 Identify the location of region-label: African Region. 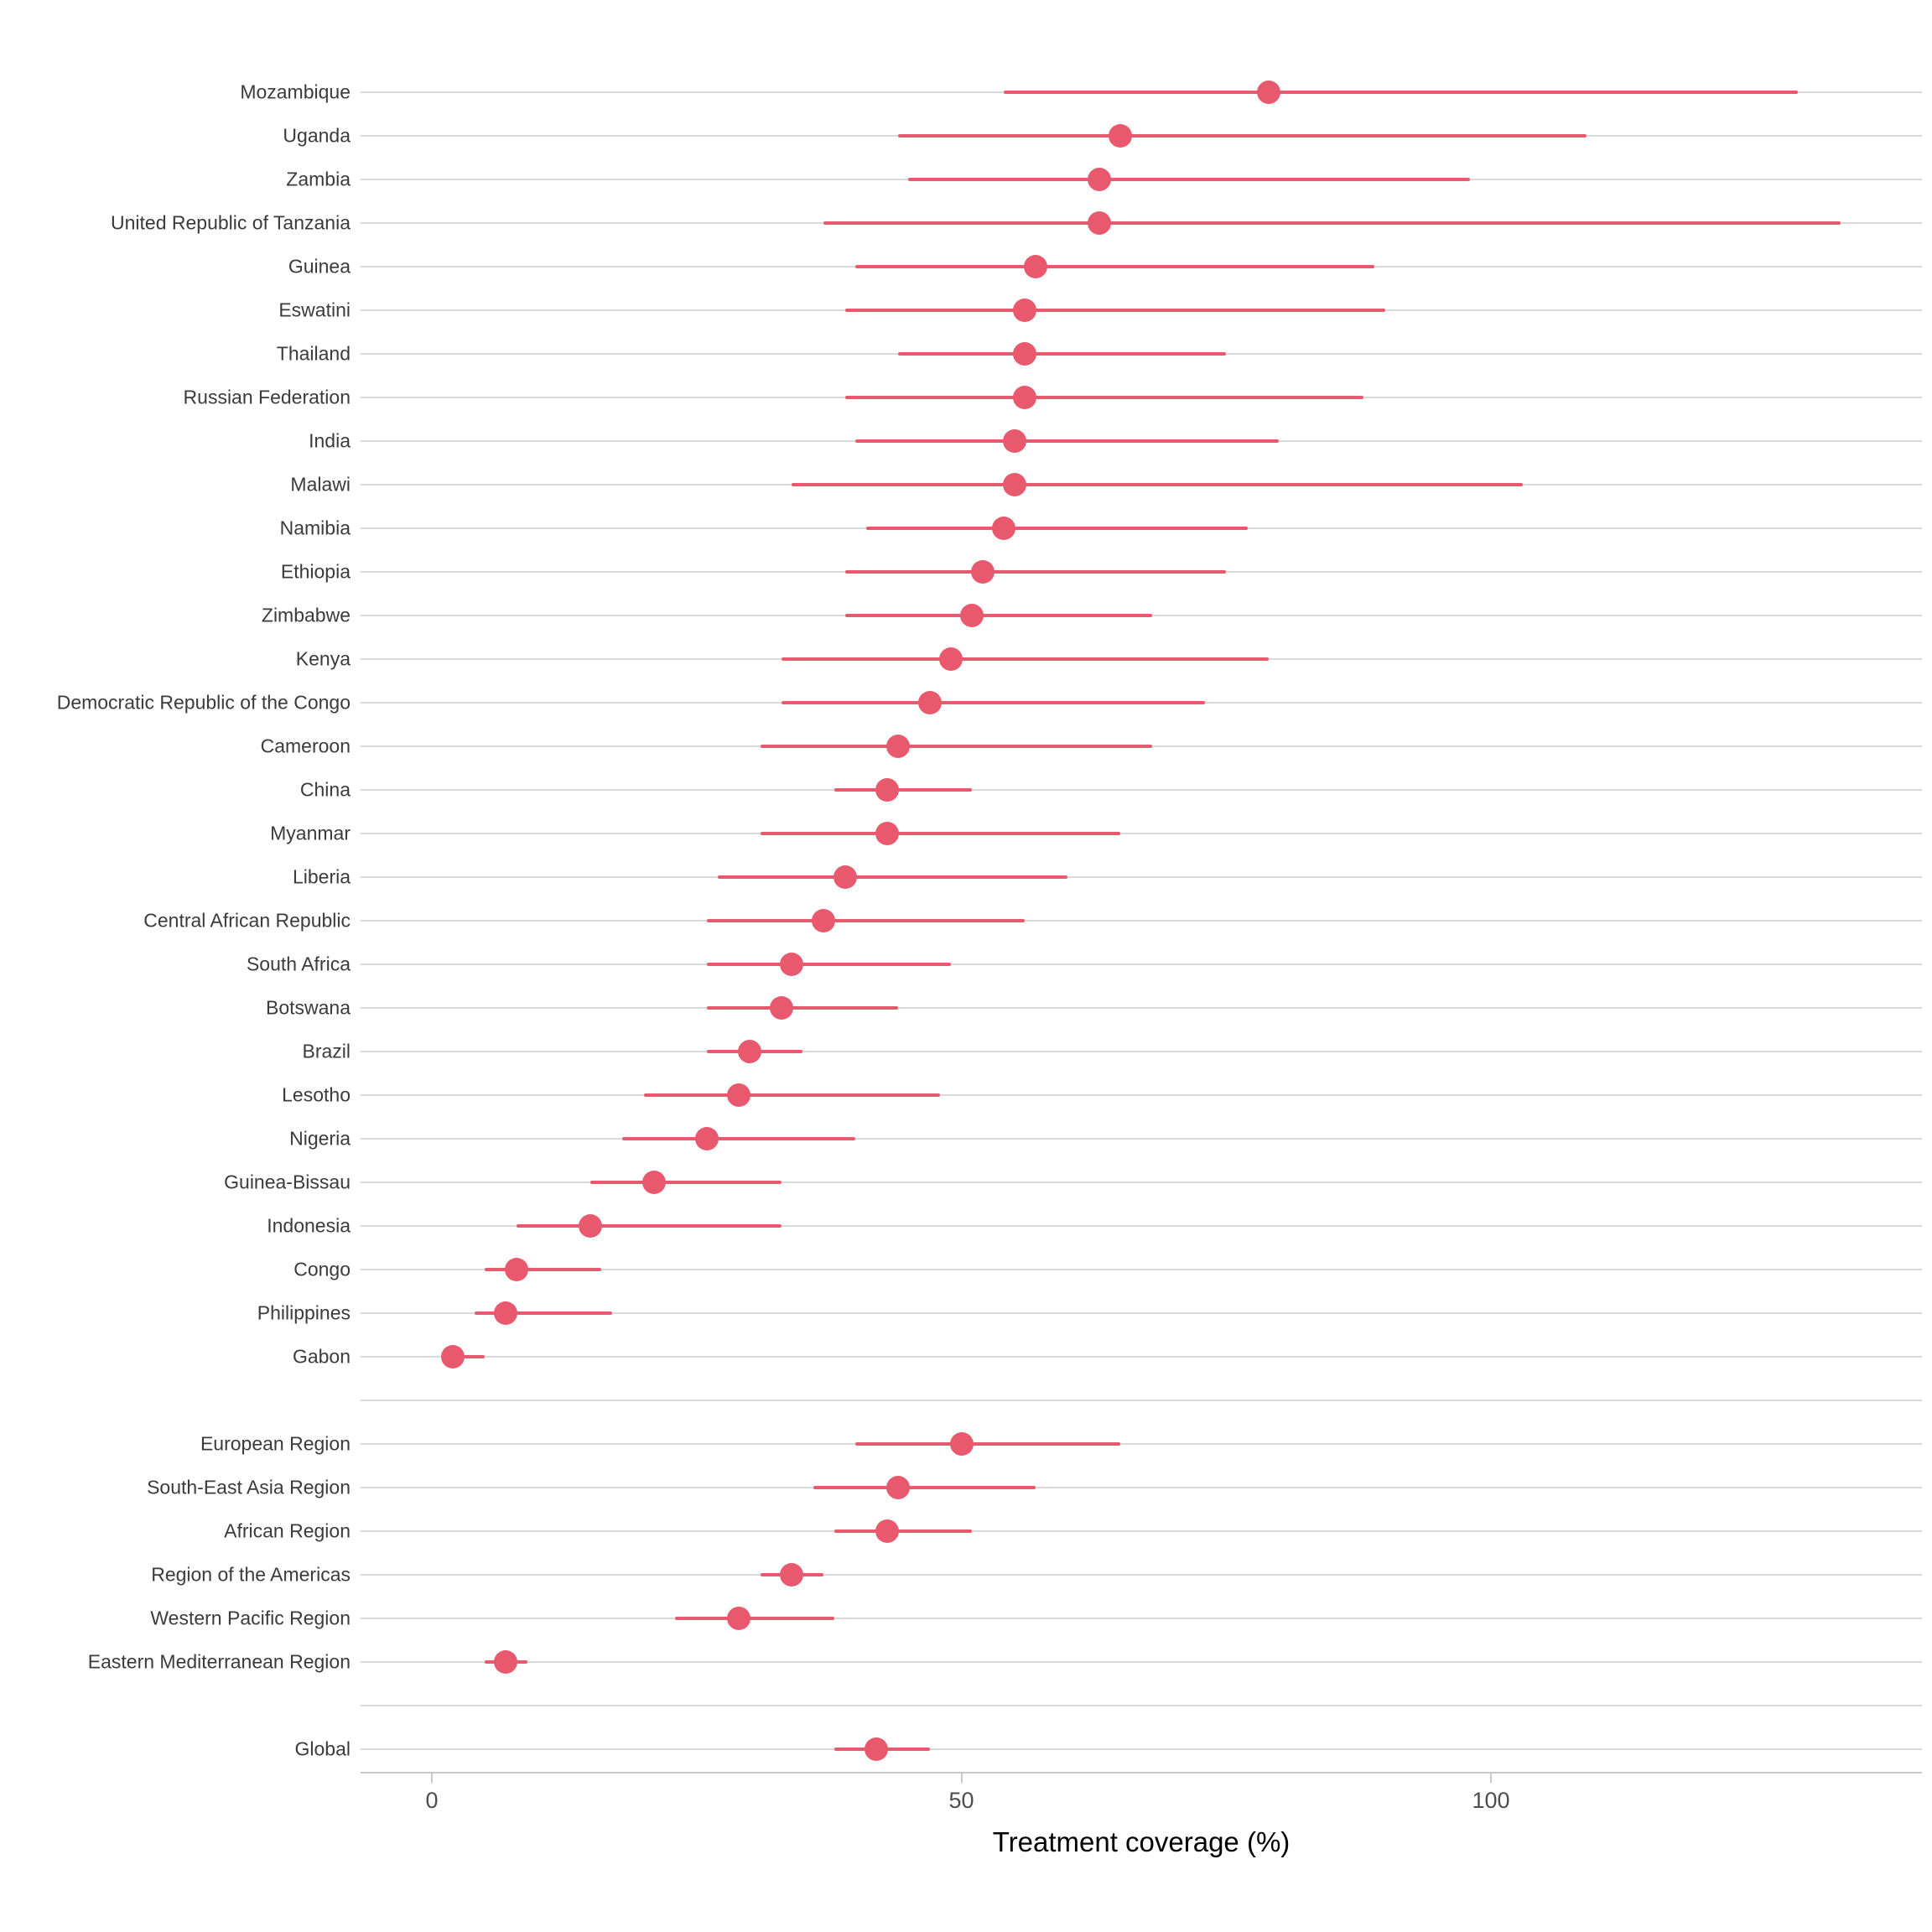
(287, 1530).